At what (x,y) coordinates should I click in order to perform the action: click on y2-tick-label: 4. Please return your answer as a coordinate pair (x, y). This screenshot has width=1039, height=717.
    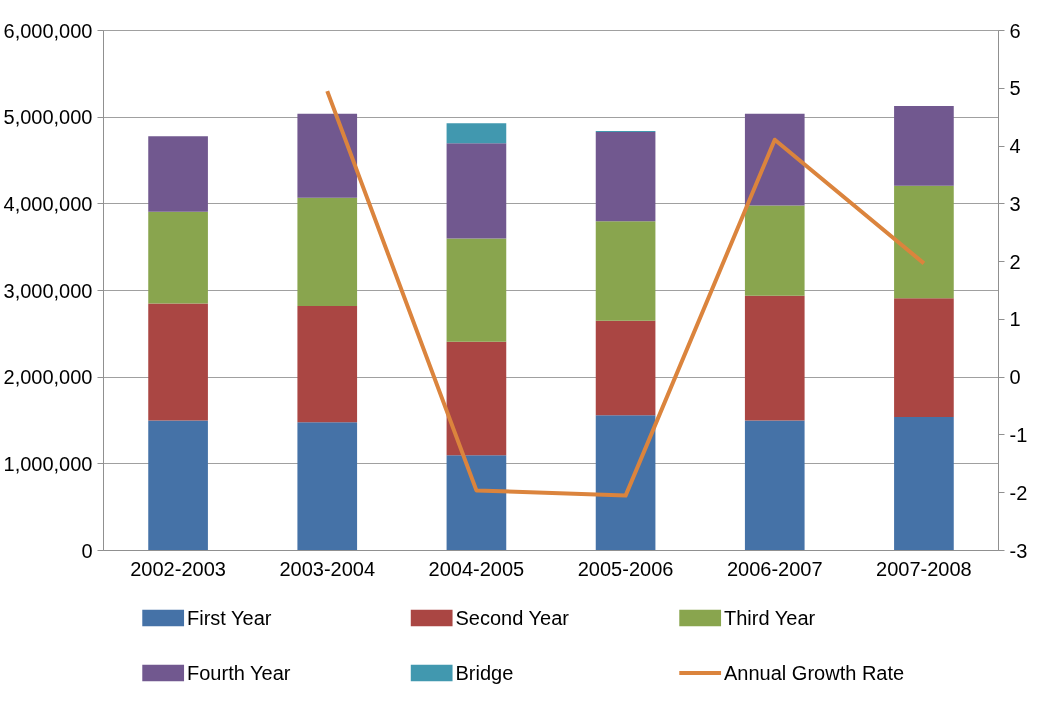
    Looking at the image, I should click on (1015, 146).